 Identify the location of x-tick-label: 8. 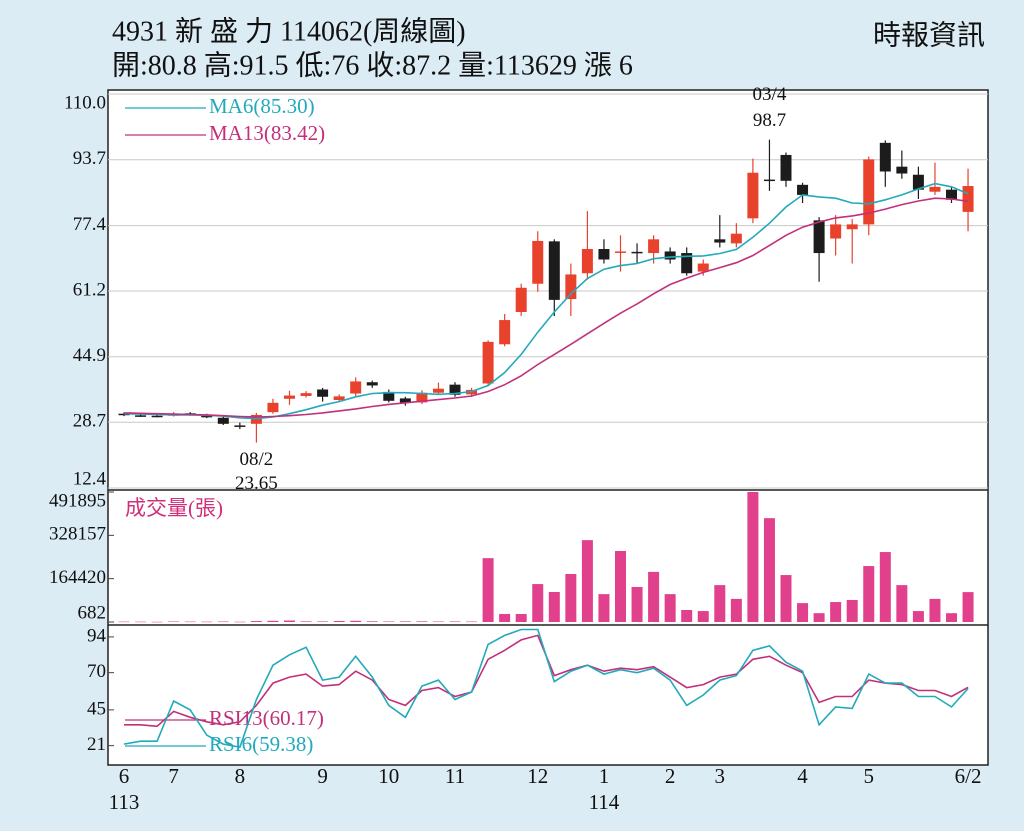
(240, 776).